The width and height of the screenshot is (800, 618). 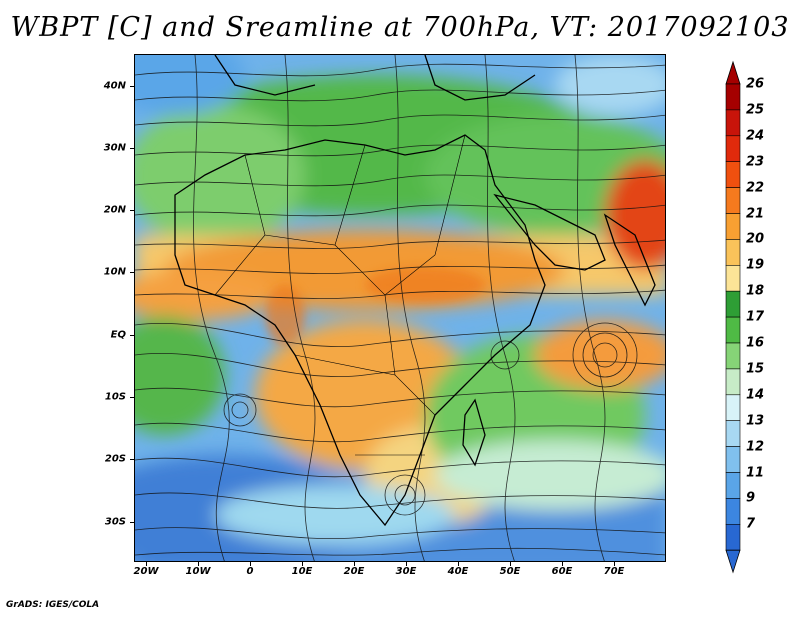 I want to click on colorbar-label: 11, so click(x=755, y=472).